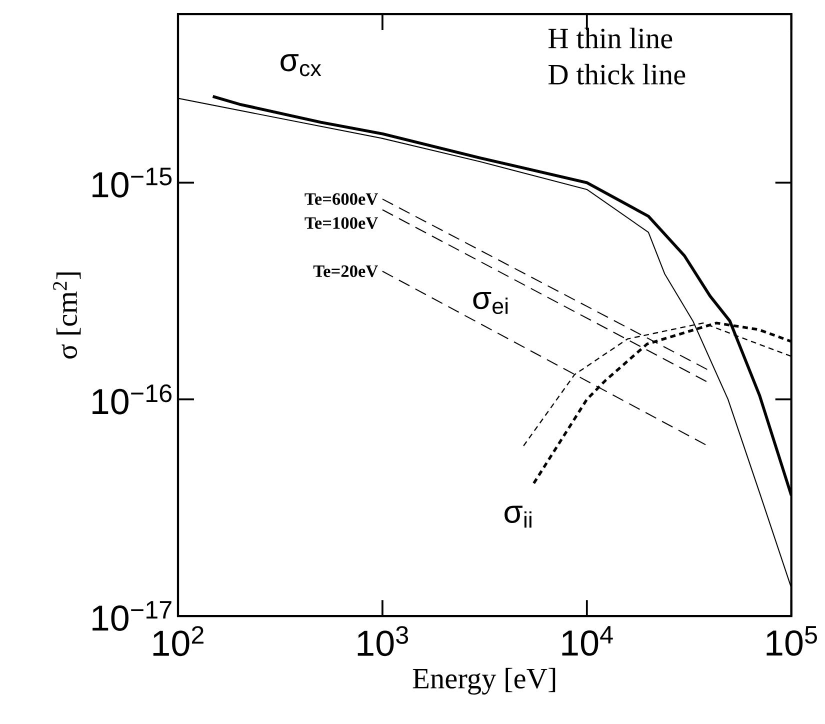 Image resolution: width=825 pixels, height=724 pixels. What do you see at coordinates (341, 199) in the screenshot?
I see `series-label: Te=600eV` at bounding box center [341, 199].